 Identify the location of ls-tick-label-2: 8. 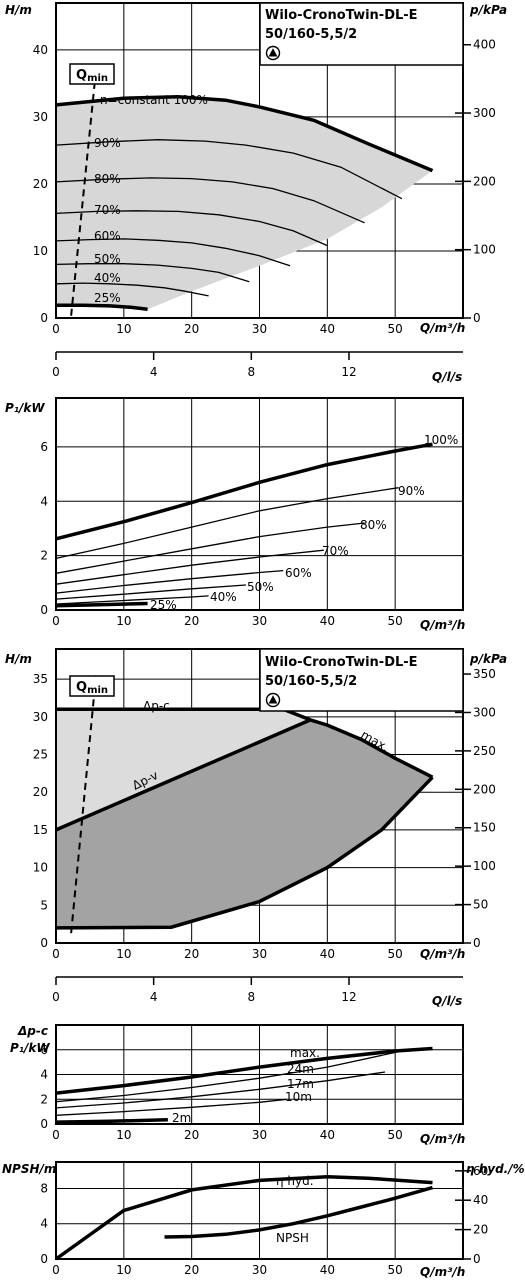
(252, 997).